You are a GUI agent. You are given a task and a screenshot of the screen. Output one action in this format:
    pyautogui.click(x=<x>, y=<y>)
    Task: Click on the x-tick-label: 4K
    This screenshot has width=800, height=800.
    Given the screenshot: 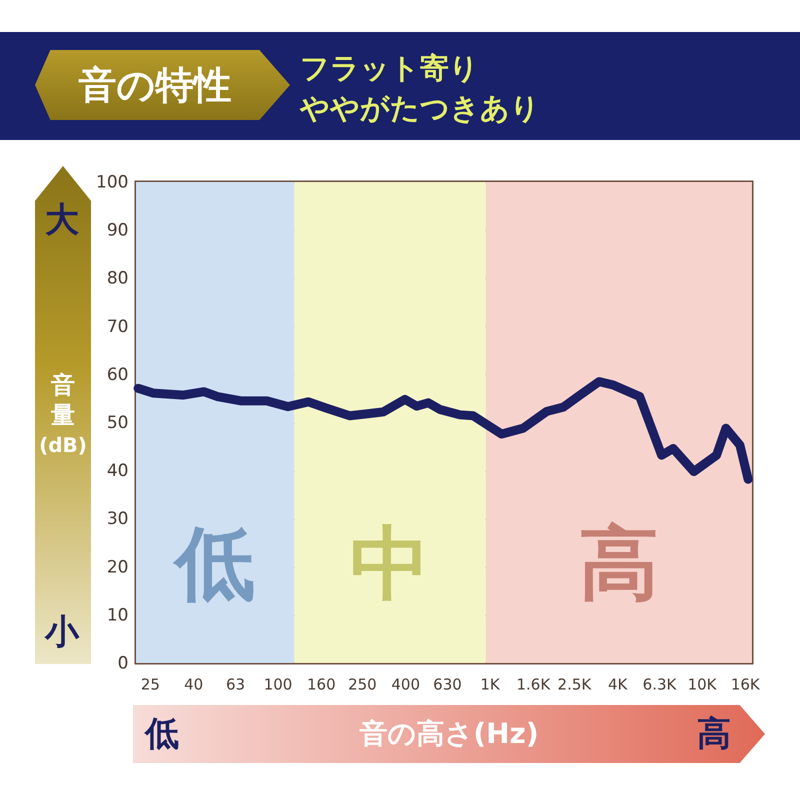 What is the action you would take?
    pyautogui.click(x=618, y=685)
    